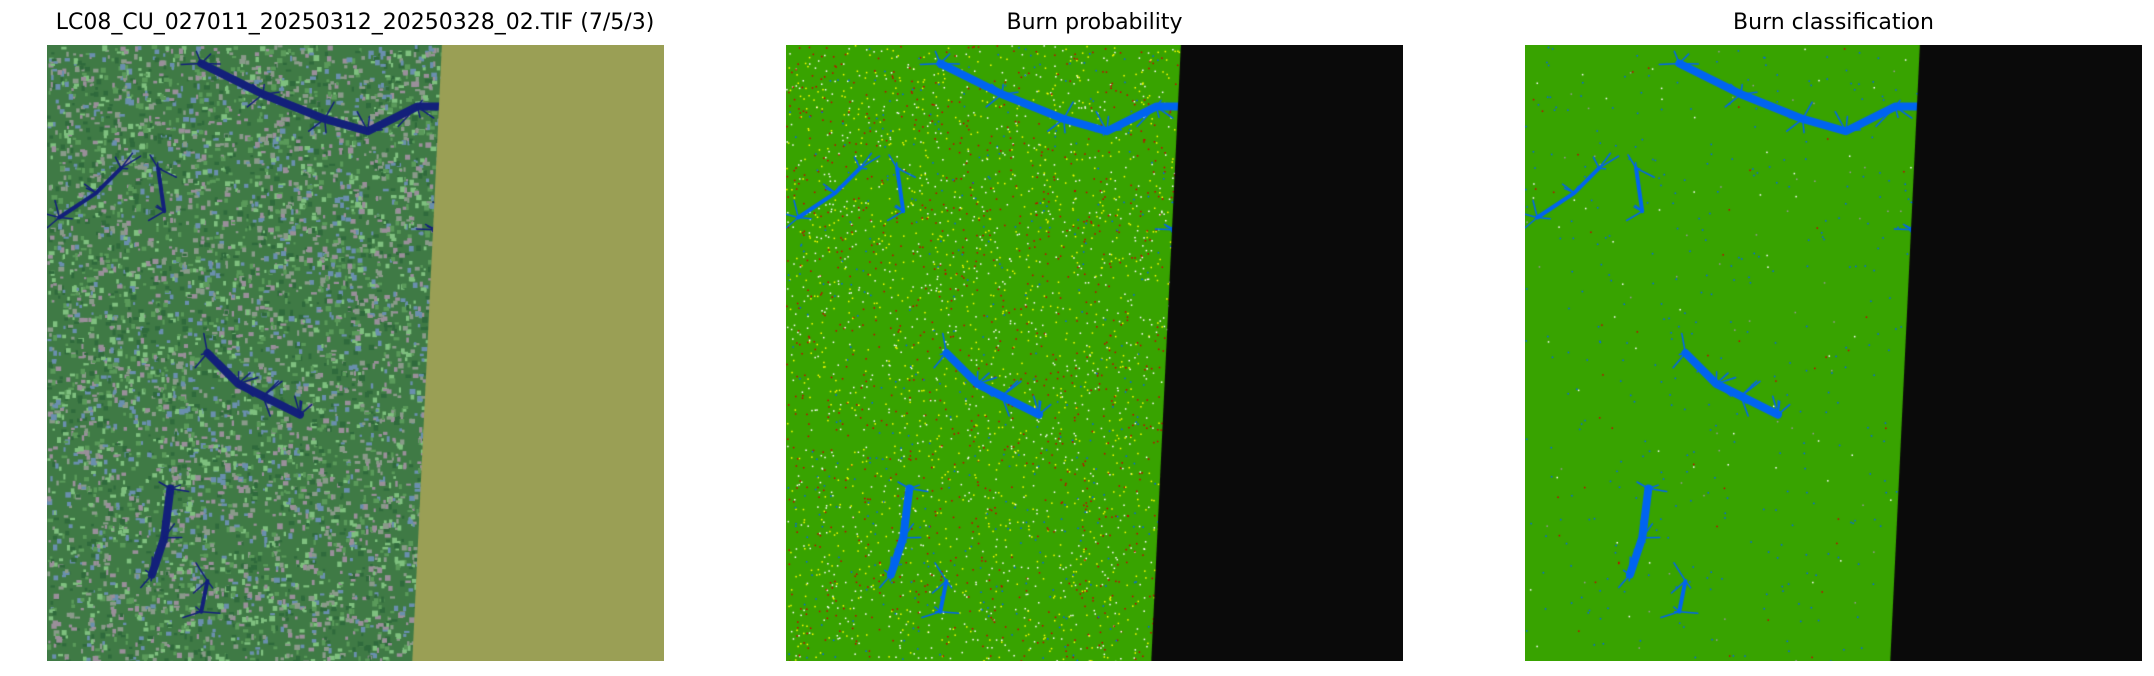  Describe the element at coordinates (1833, 22) in the screenshot. I see `panel-title-burn-classification: Burn classification` at that location.